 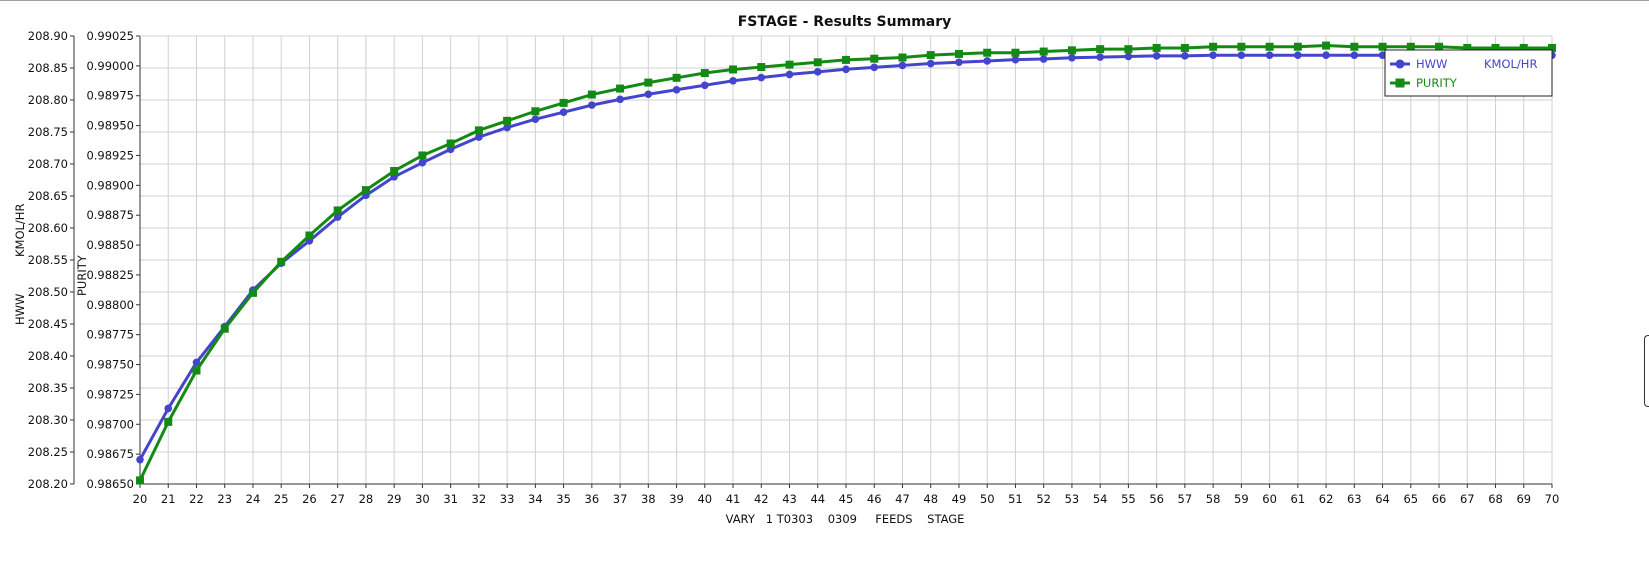 What do you see at coordinates (110, 275) in the screenshot?
I see `y2-tick-label: 0.98825` at bounding box center [110, 275].